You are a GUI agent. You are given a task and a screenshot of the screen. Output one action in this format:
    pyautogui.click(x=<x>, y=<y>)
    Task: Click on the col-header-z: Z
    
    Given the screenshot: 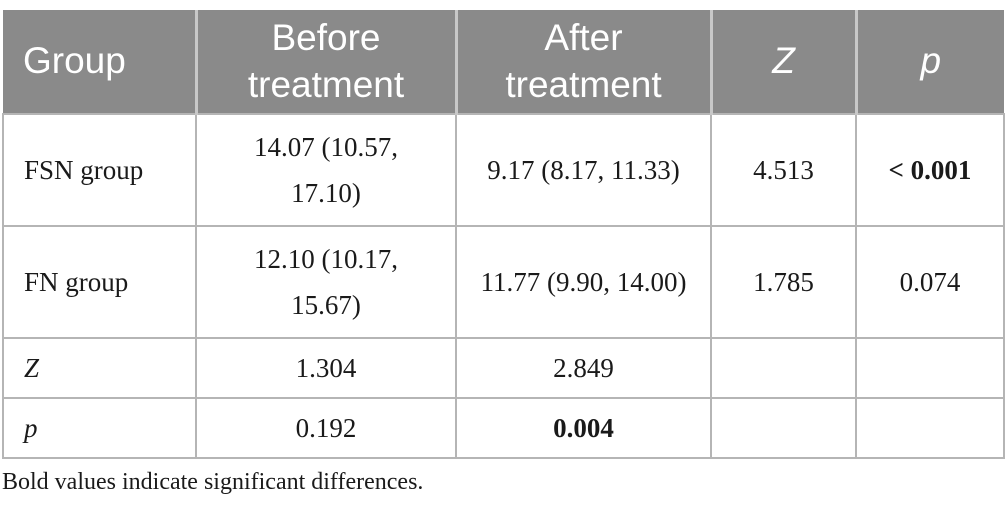 What is the action you would take?
    pyautogui.click(x=782, y=62)
    